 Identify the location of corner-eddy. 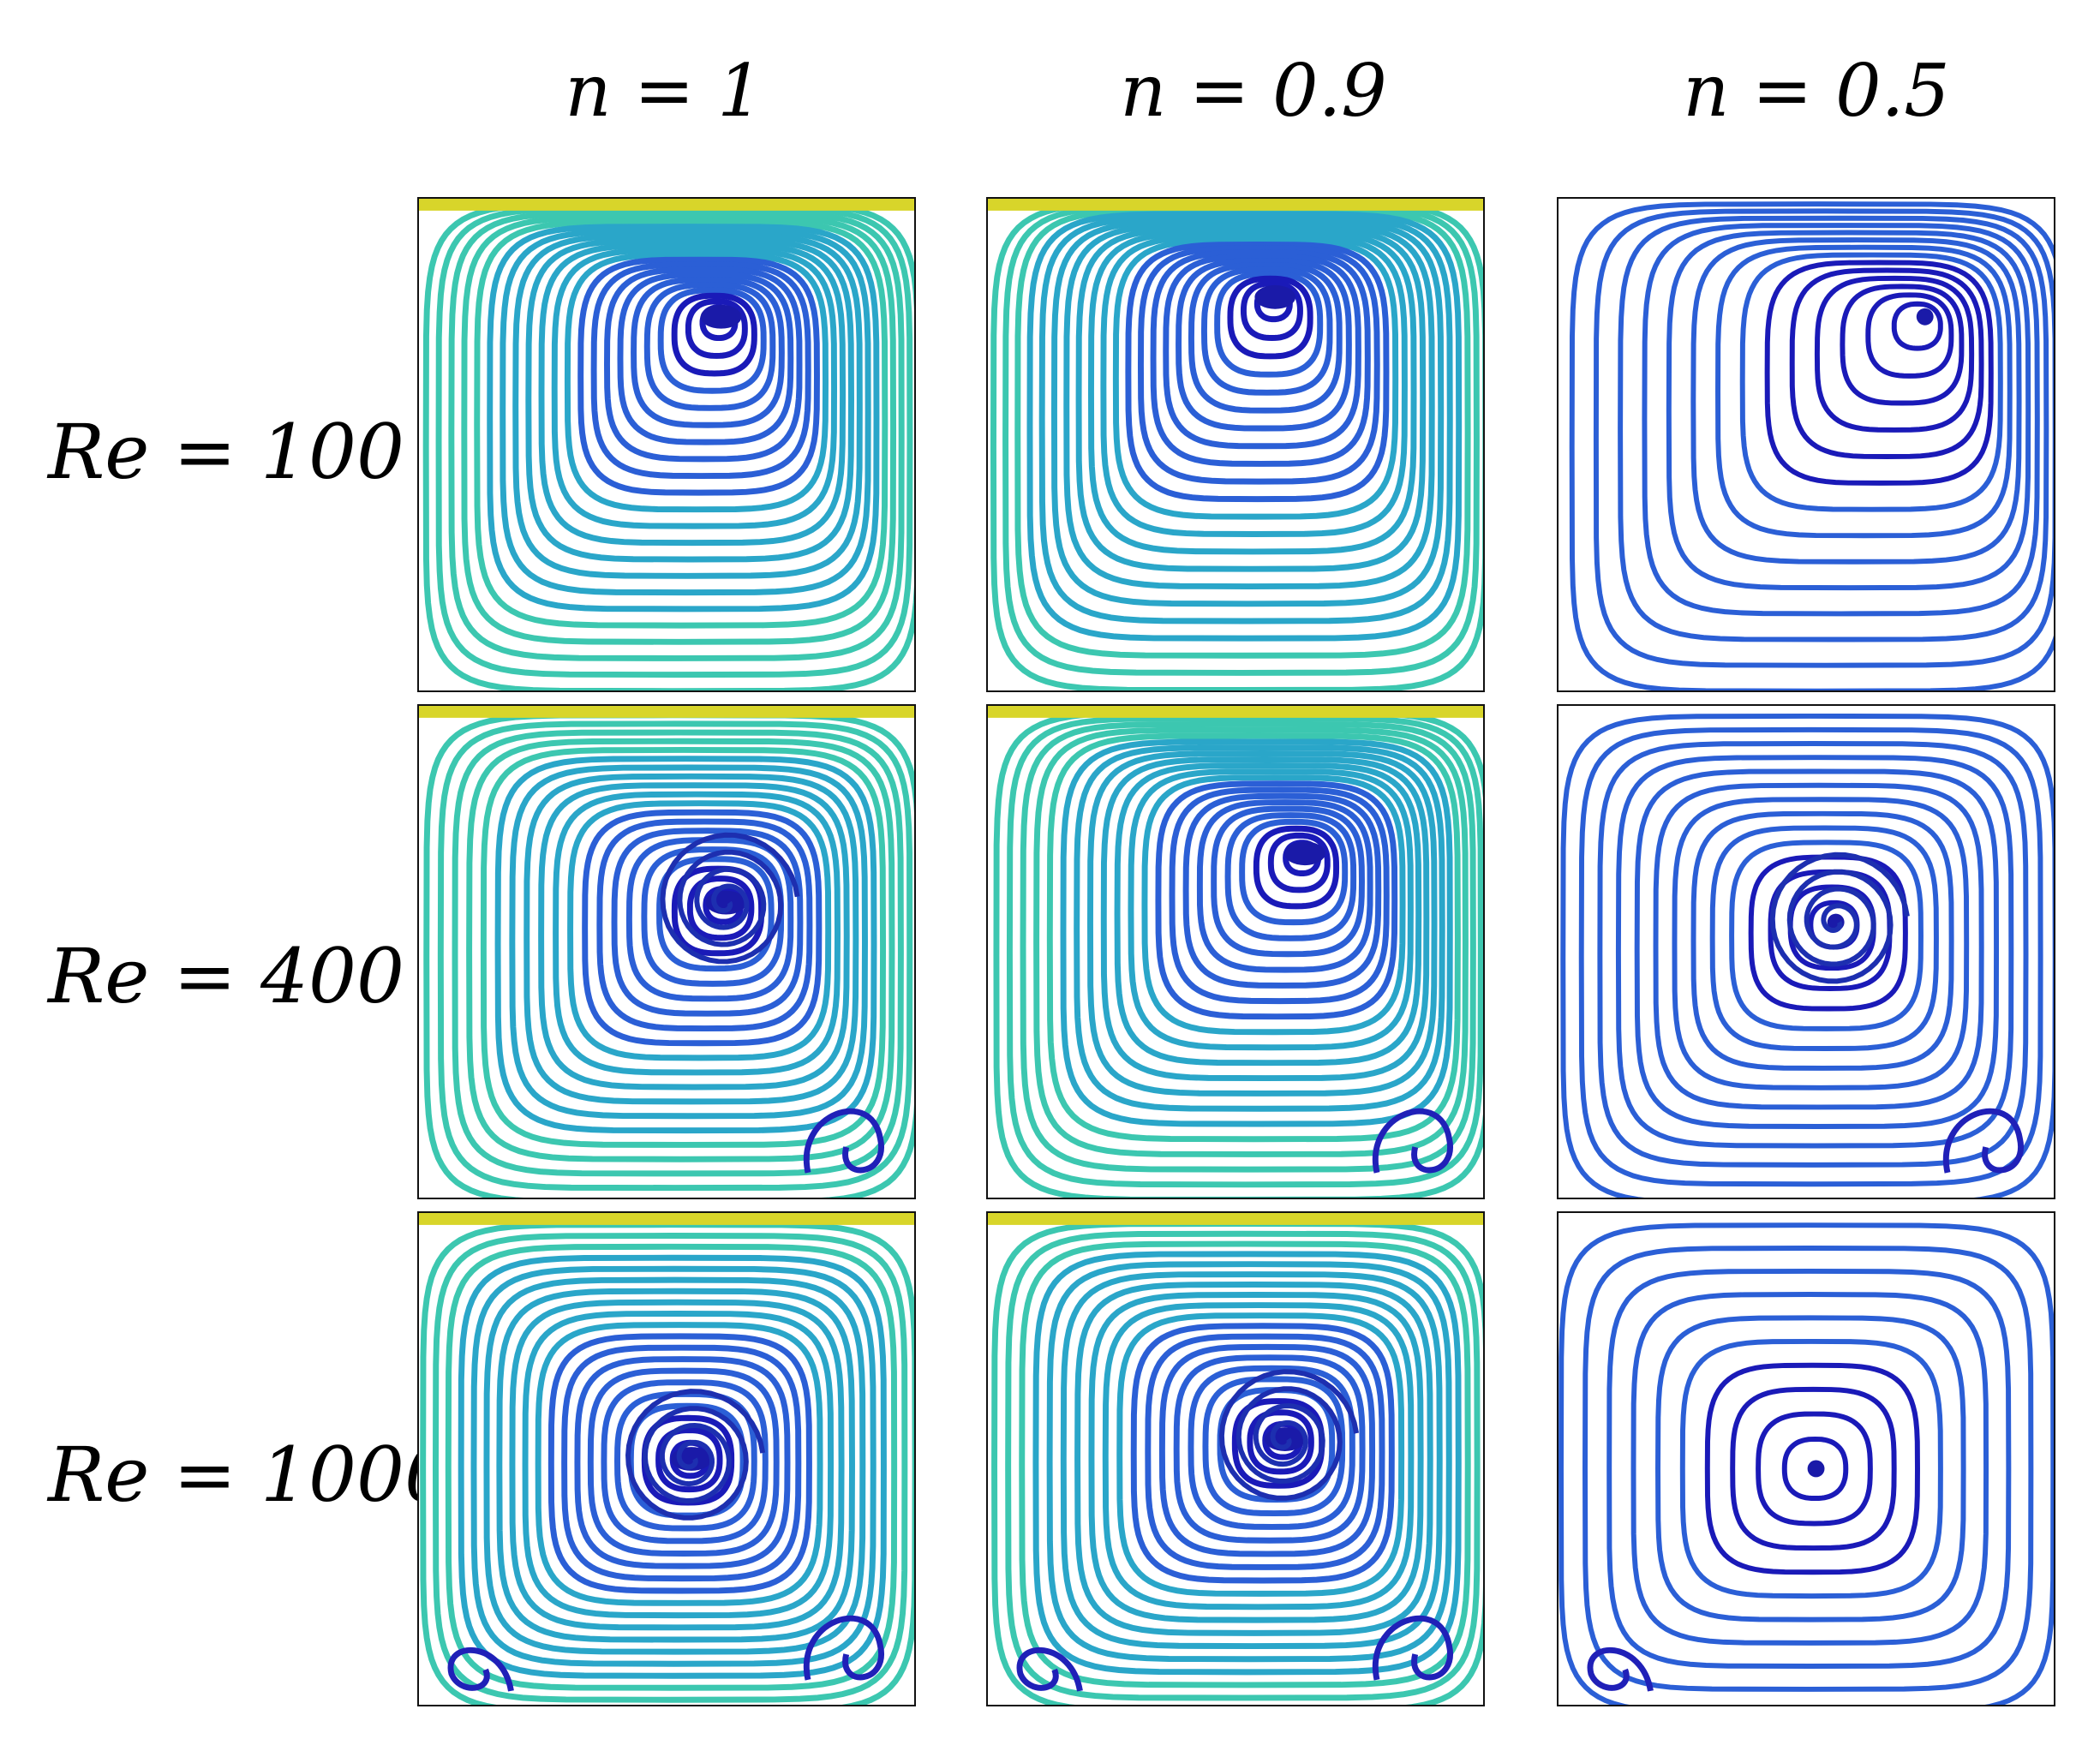
(1983, 1141).